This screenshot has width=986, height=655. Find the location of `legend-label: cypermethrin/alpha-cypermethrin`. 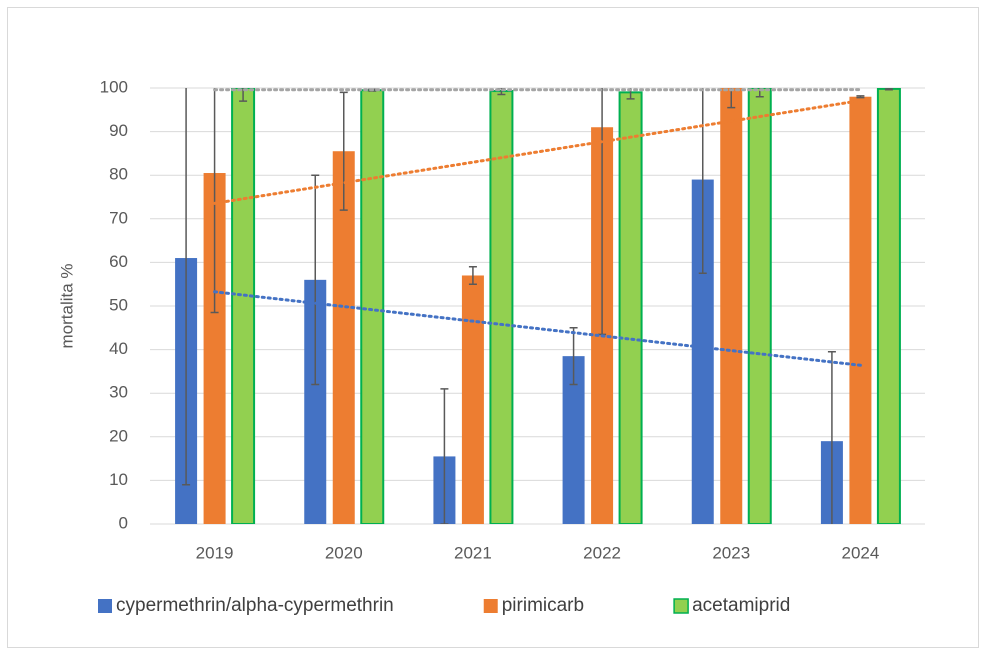

legend-label: cypermethrin/alpha-cypermethrin is located at coordinates (255, 605).